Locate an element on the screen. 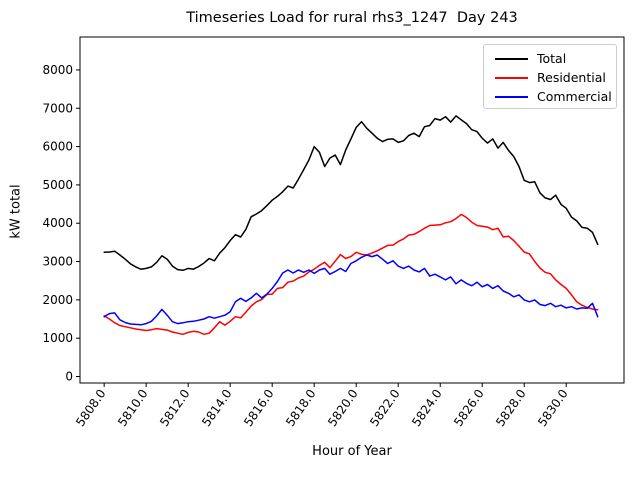  x-tick-label: 5830.0 is located at coordinates (553, 408).